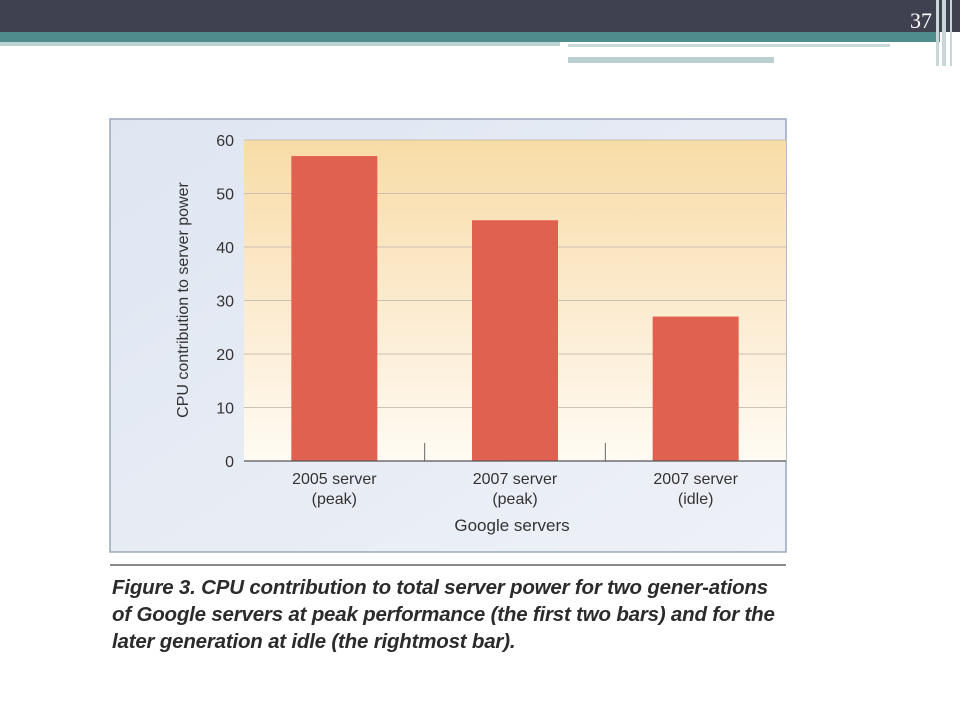 Image resolution: width=960 pixels, height=725 pixels. What do you see at coordinates (225, 302) in the screenshot?
I see `y-tick-label: 30` at bounding box center [225, 302].